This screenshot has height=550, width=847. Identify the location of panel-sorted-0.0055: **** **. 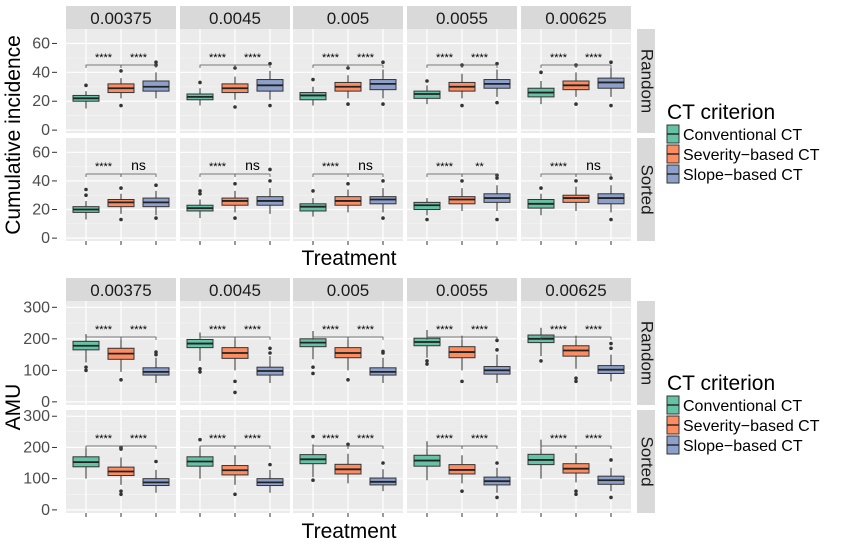
(462, 189).